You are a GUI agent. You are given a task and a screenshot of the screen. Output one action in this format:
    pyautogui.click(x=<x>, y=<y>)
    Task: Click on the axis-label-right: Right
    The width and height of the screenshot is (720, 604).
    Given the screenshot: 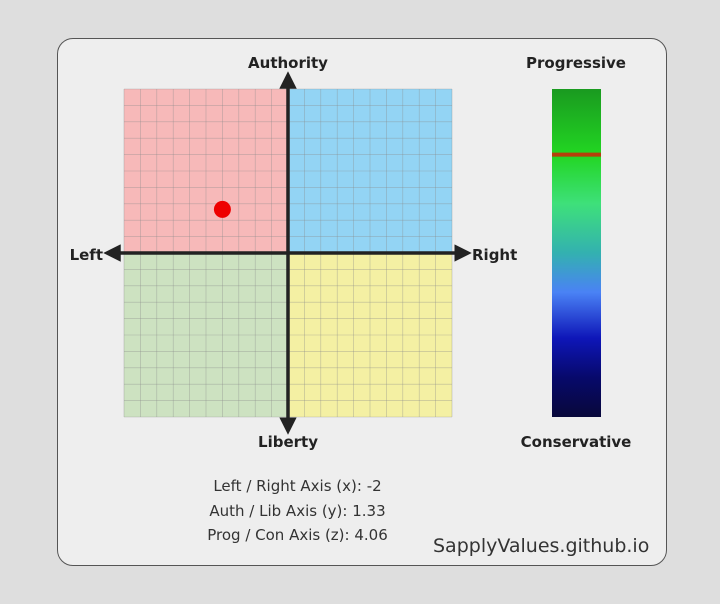 What is the action you would take?
    pyautogui.click(x=494, y=255)
    